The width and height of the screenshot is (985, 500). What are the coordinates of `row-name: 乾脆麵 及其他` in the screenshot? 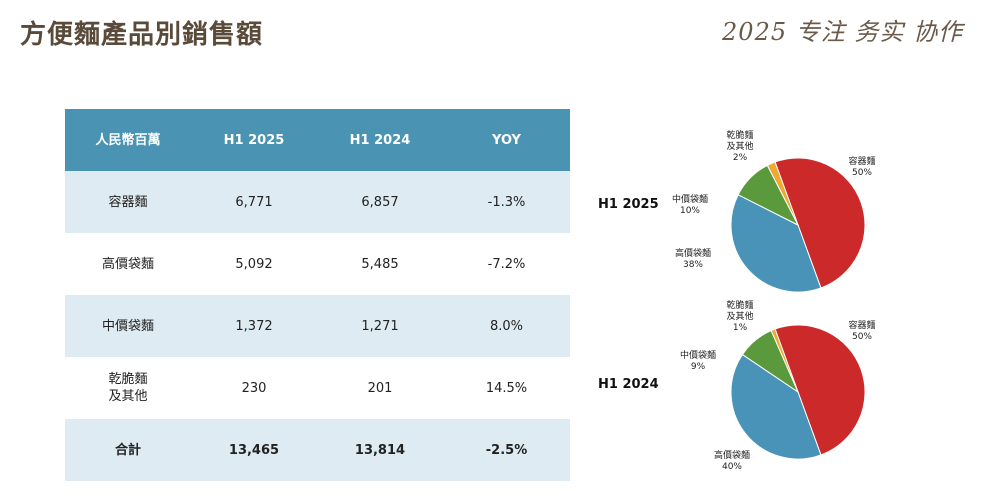 It's located at (128, 388).